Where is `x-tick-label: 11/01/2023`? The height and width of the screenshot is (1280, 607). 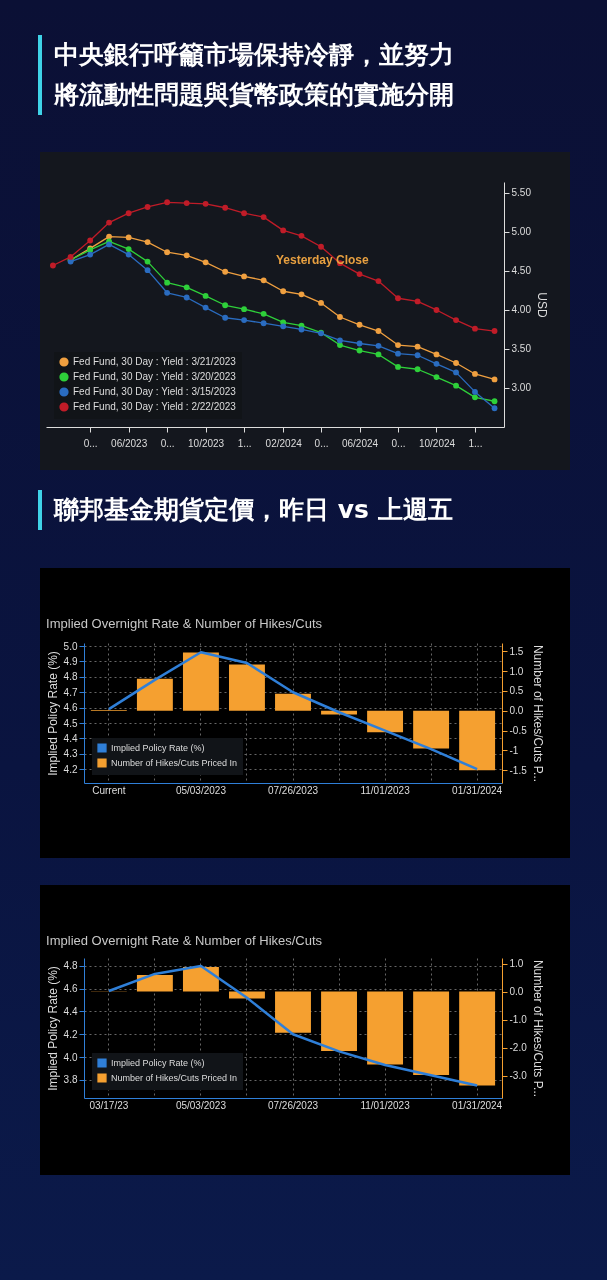 x-tick-label: 11/01/2023 is located at coordinates (385, 790).